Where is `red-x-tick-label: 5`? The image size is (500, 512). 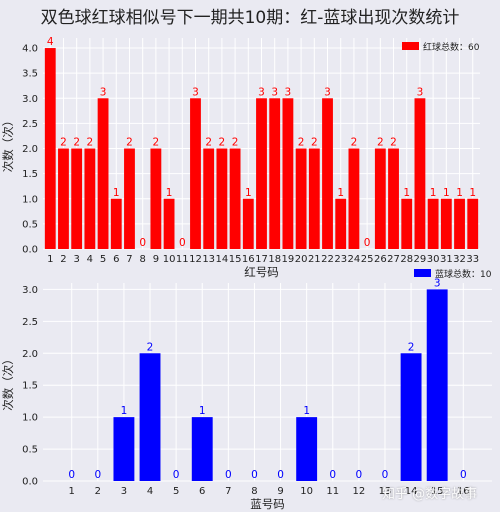 red-x-tick-label: 5 is located at coordinates (103, 259).